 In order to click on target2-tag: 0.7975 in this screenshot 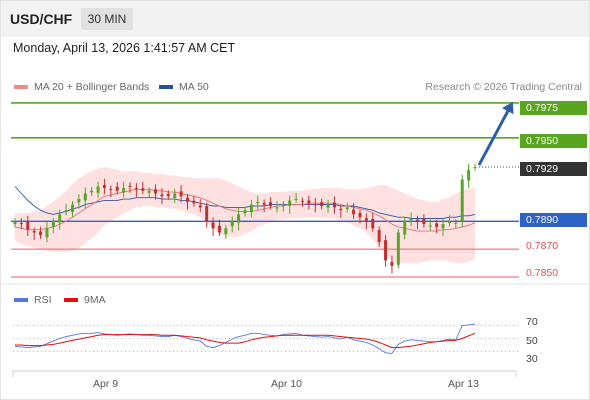, I will do `click(553, 108)`.